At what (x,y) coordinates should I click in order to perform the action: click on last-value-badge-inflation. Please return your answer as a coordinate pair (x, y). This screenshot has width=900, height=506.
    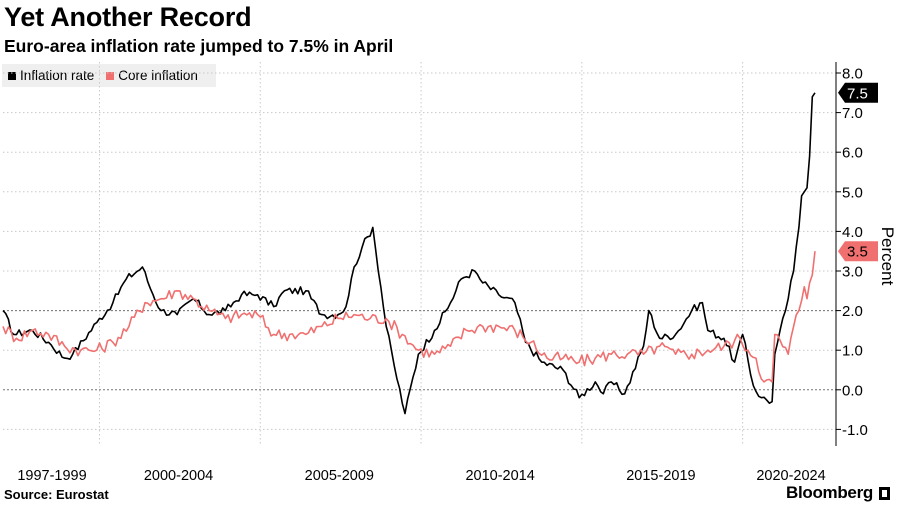
    Looking at the image, I should click on (858, 92).